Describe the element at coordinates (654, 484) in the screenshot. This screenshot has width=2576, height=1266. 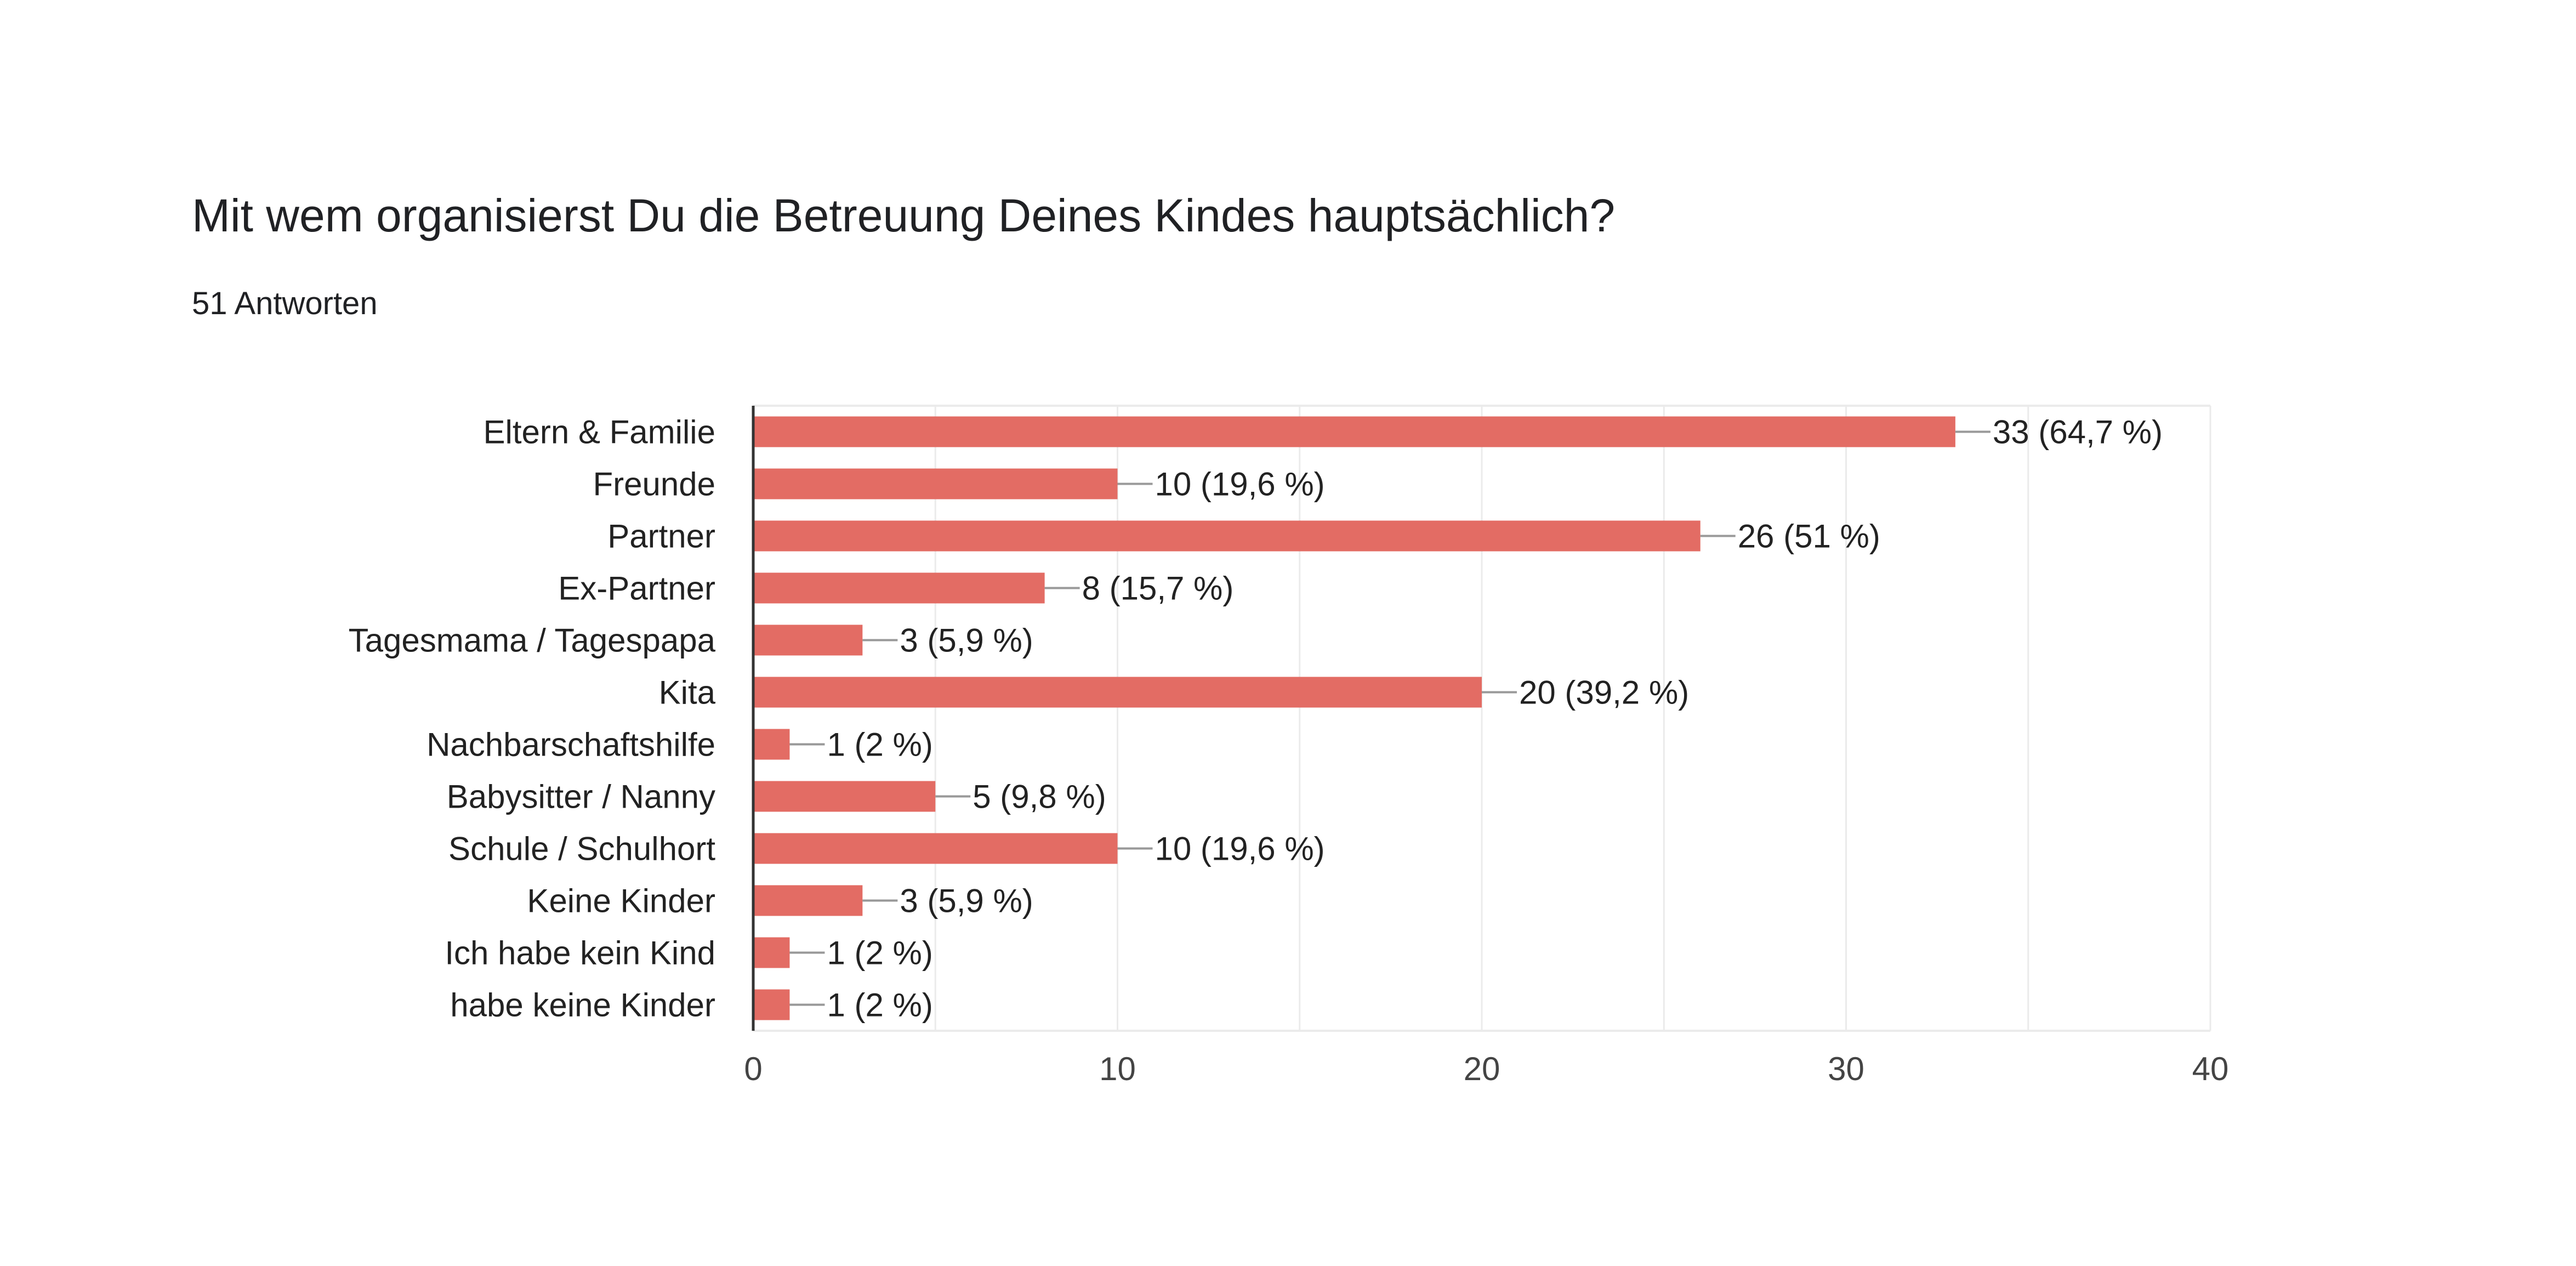
I see `category-label: Freunde` at that location.